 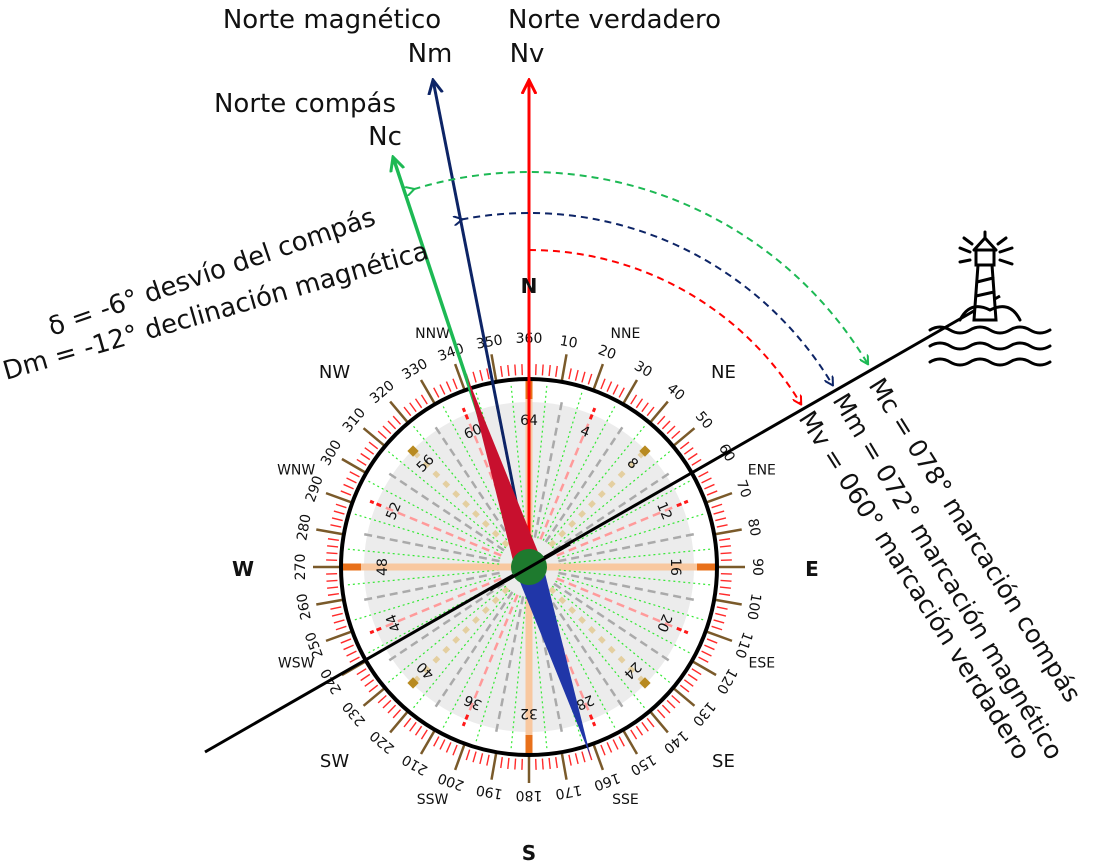 I want to click on intercardinal-label: ESE, so click(x=762, y=663).